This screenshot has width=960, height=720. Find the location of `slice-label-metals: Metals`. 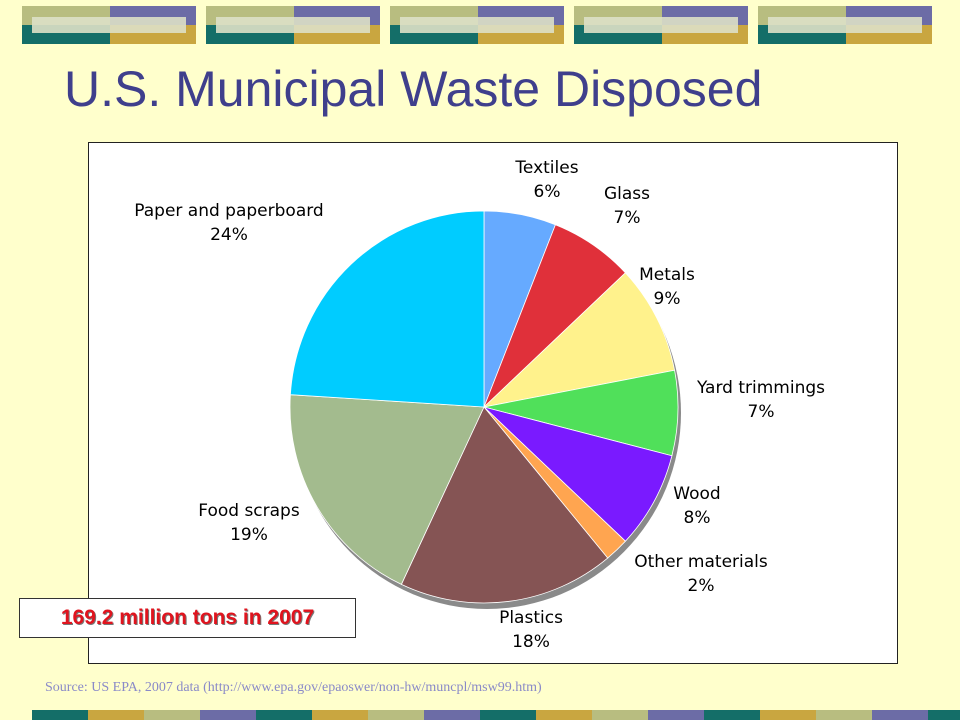

slice-label-metals: Metals is located at coordinates (667, 275).